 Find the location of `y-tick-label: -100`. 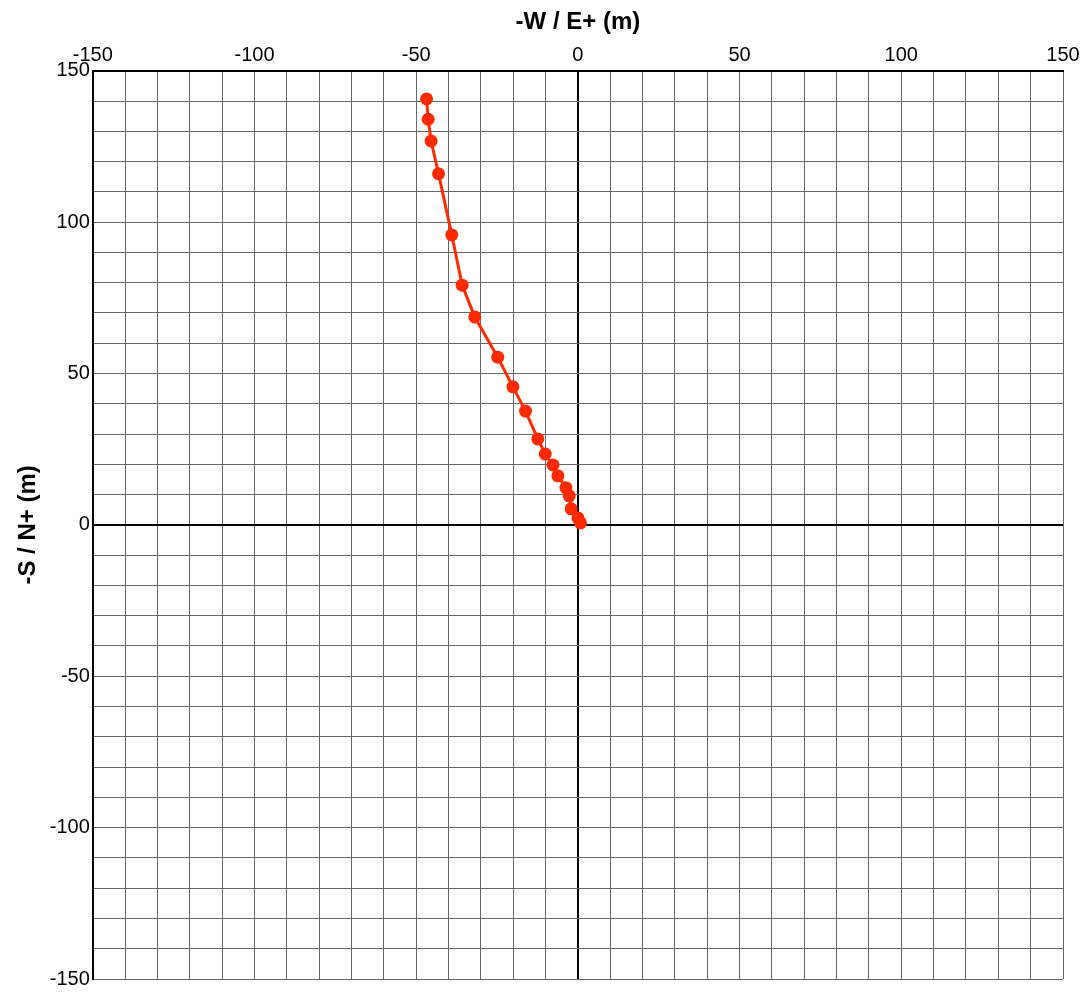

y-tick-label: -100 is located at coordinates (69, 826).